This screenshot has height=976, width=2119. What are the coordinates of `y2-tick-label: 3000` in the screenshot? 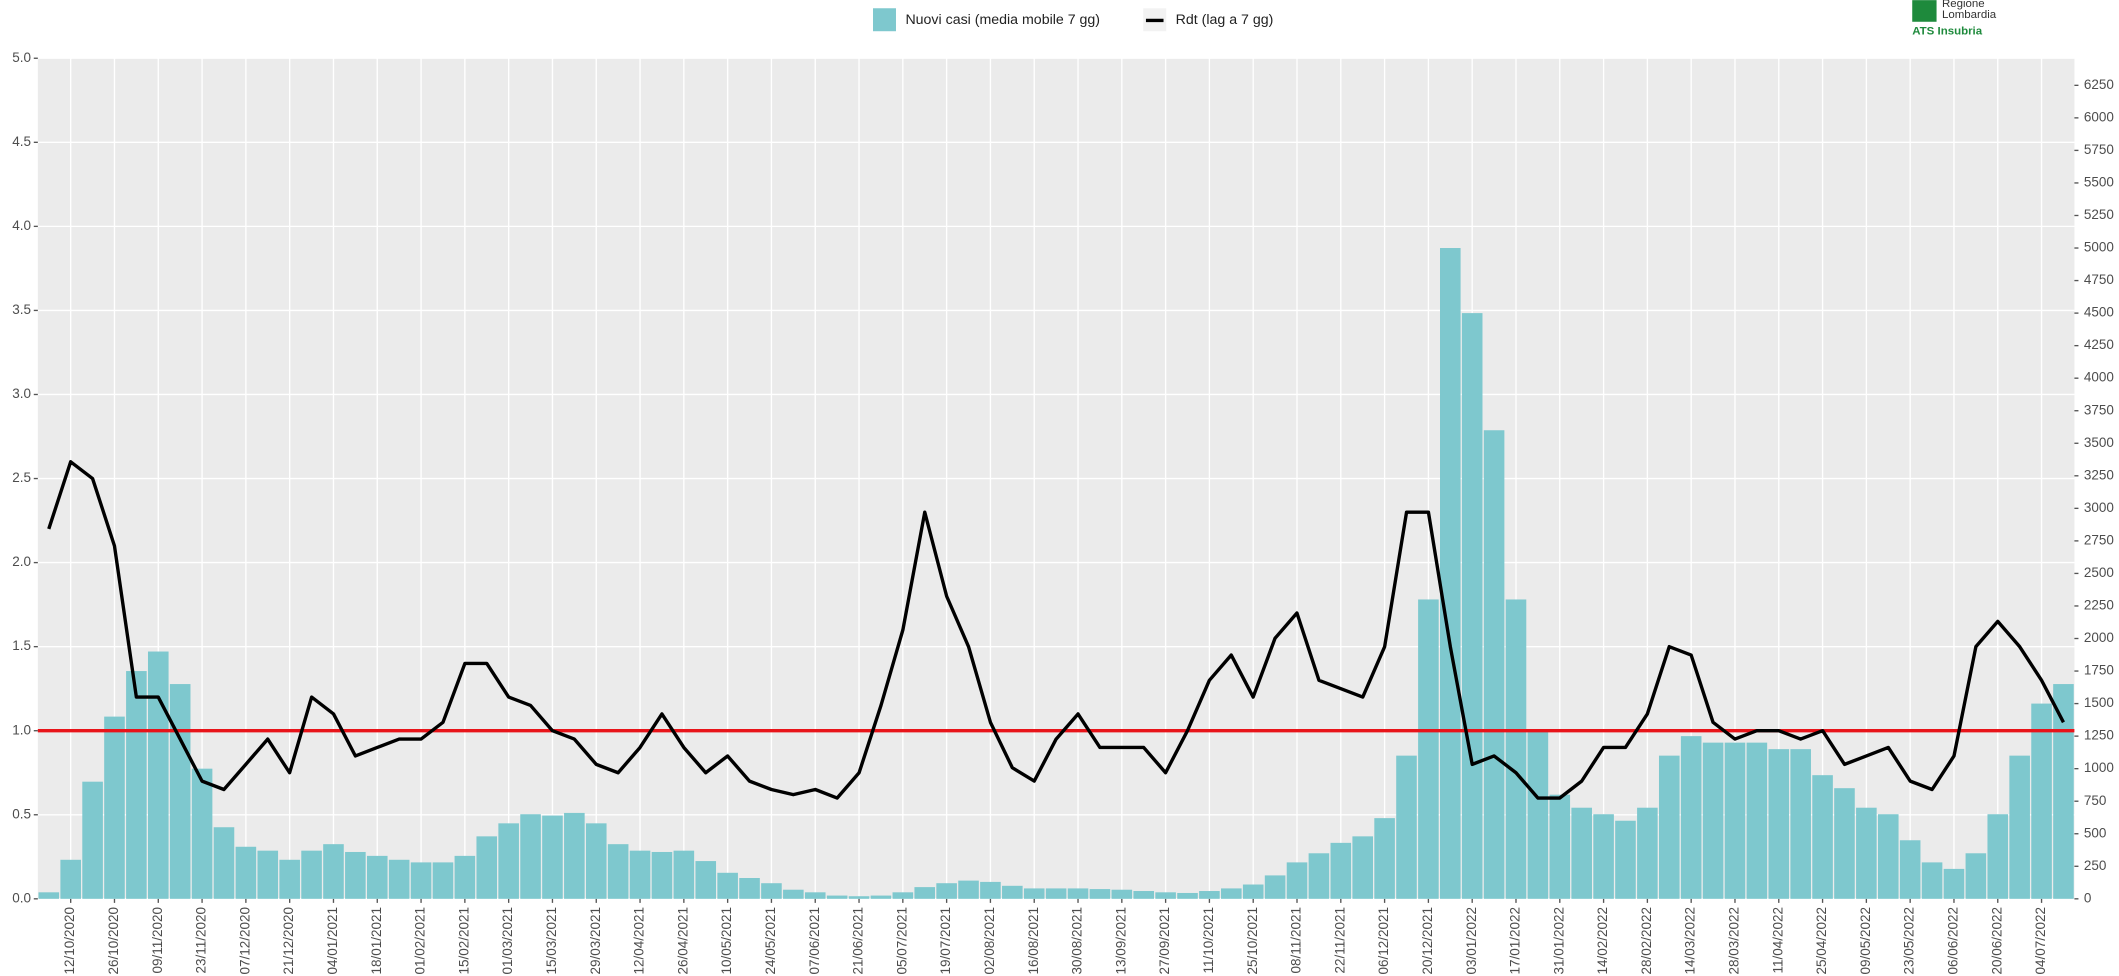 It's located at (2099, 507).